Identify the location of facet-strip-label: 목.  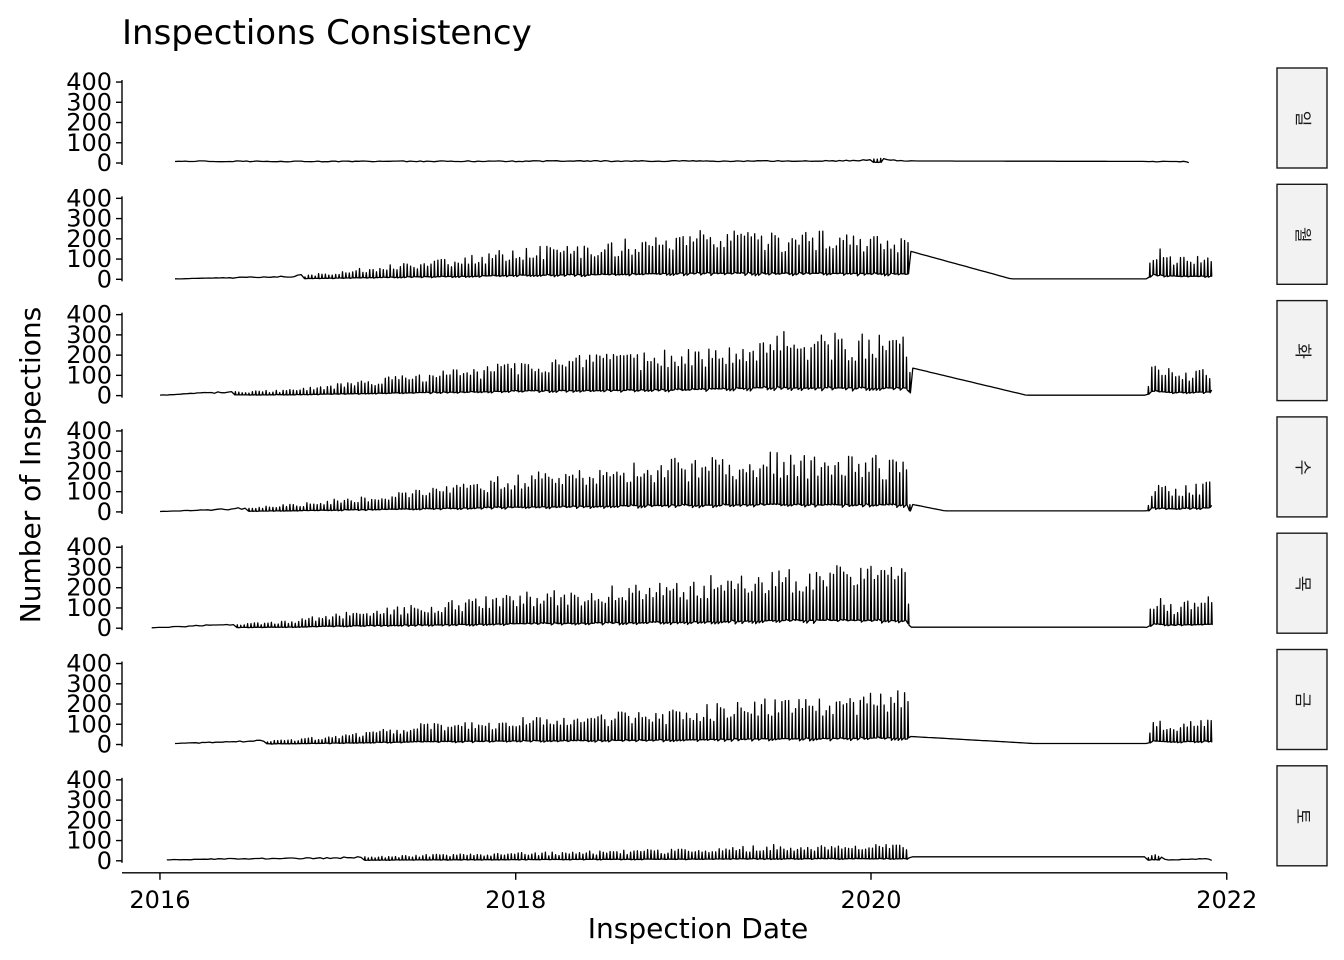
(1302, 584).